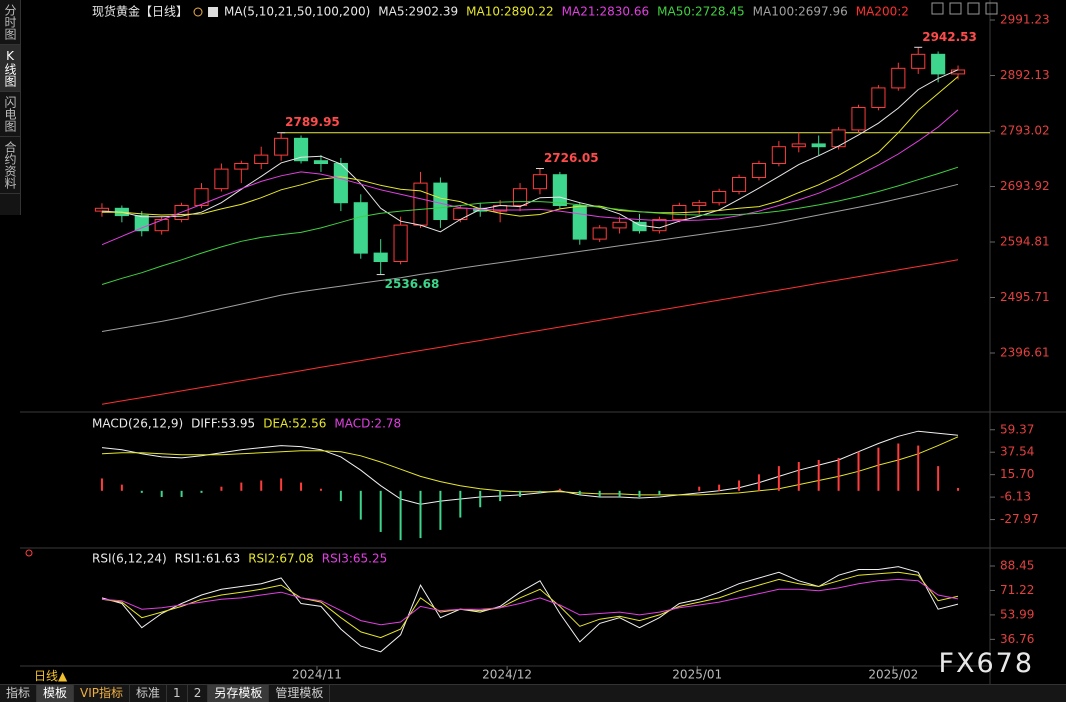 Image resolution: width=1066 pixels, height=702 pixels. I want to click on legend-item: DEA:52.56, so click(294, 424).